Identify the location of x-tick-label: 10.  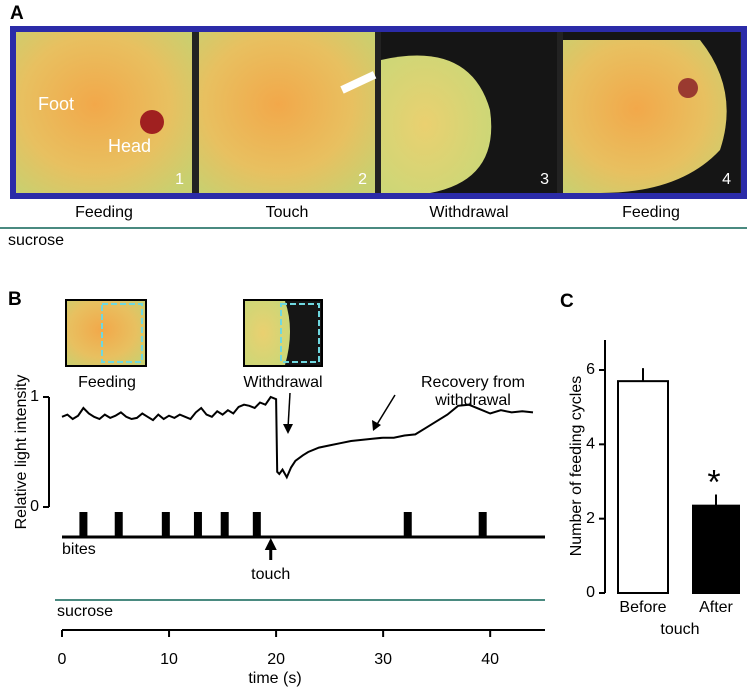
(169, 659).